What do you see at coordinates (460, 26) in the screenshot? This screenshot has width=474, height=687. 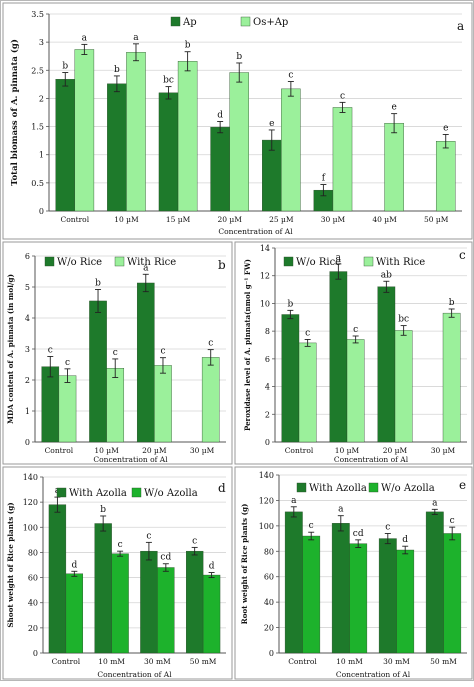 I see `panel-label: a` at bounding box center [460, 26].